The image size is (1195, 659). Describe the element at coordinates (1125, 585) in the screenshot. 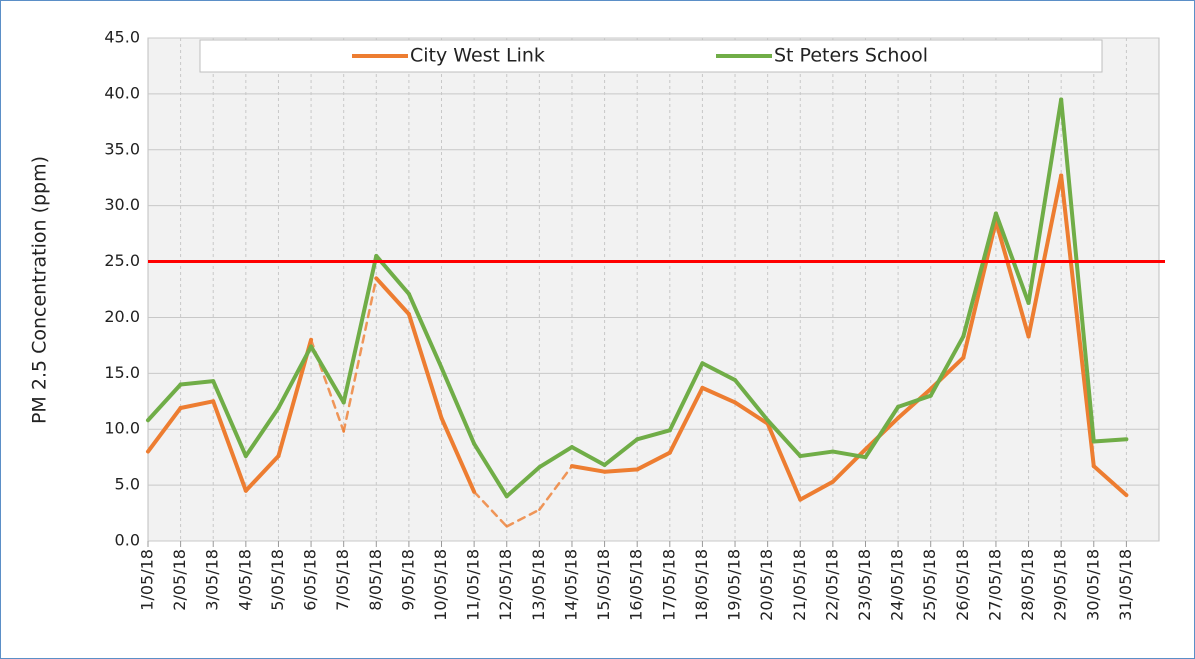

I see `x-tick-label: 31/05/18` at that location.